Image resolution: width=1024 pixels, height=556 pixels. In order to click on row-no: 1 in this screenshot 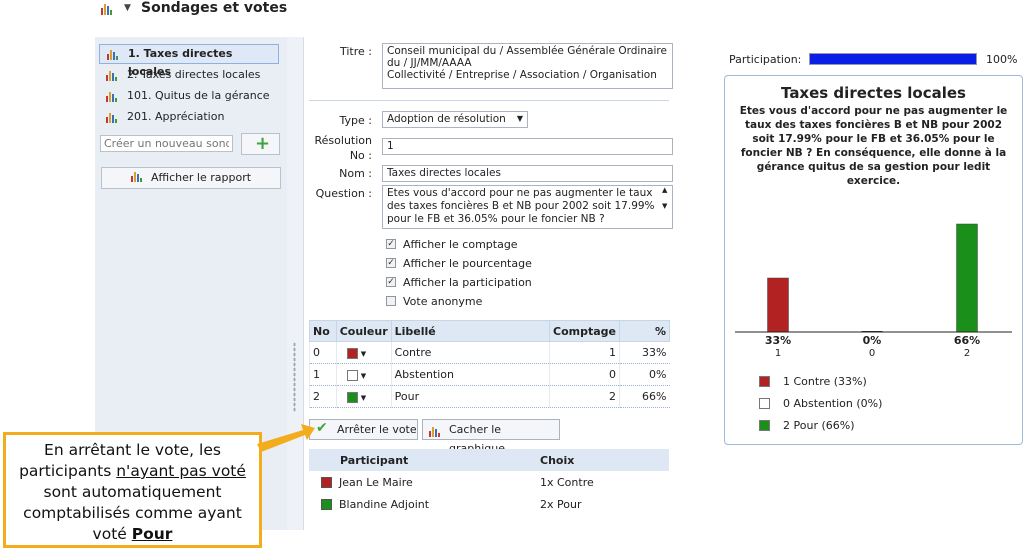, I will do `click(323, 374)`.